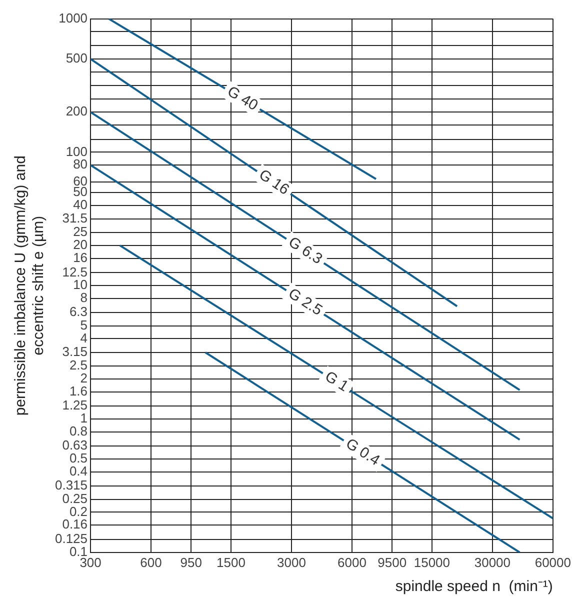 This screenshot has width=582, height=608. Describe the element at coordinates (242, 98) in the screenshot. I see `text: G 40` at that location.